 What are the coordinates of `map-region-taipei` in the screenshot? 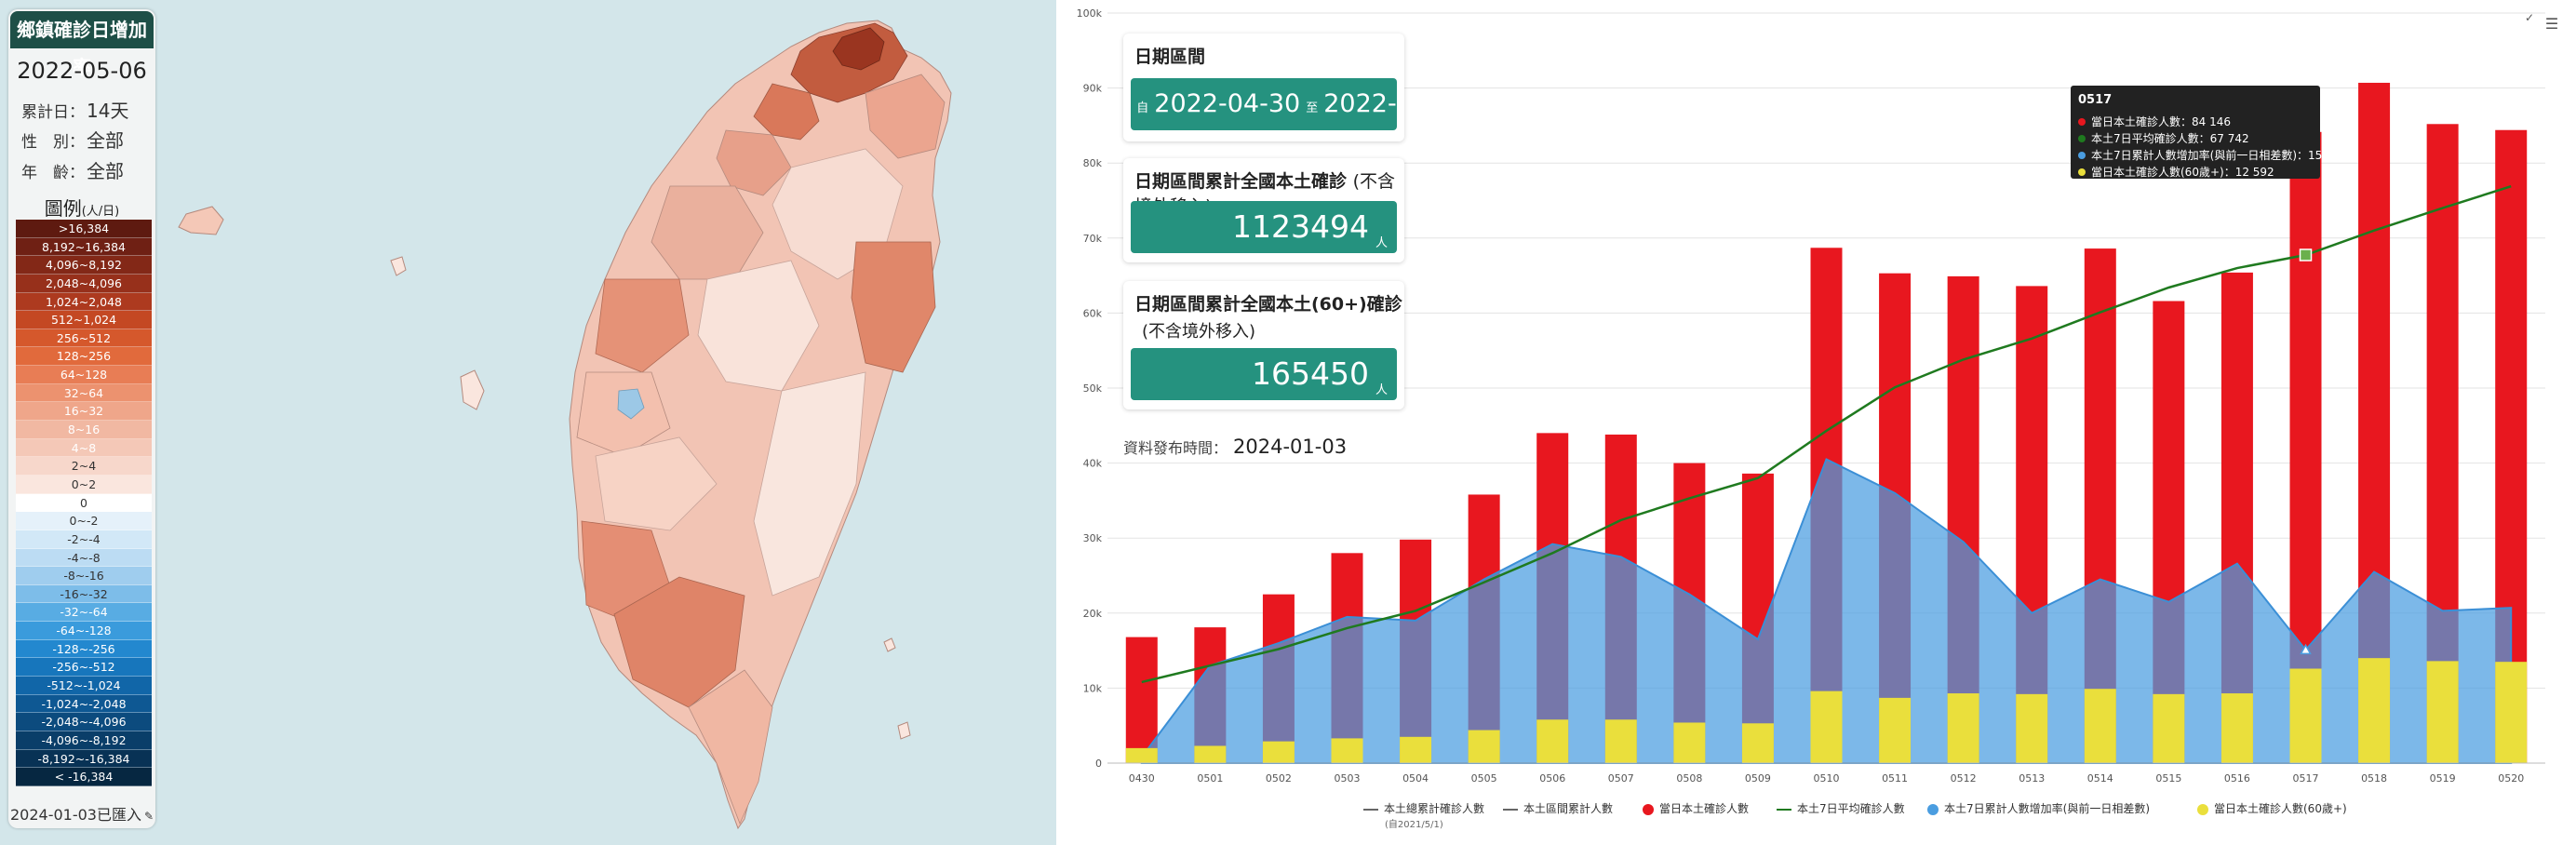 It's located at (858, 49).